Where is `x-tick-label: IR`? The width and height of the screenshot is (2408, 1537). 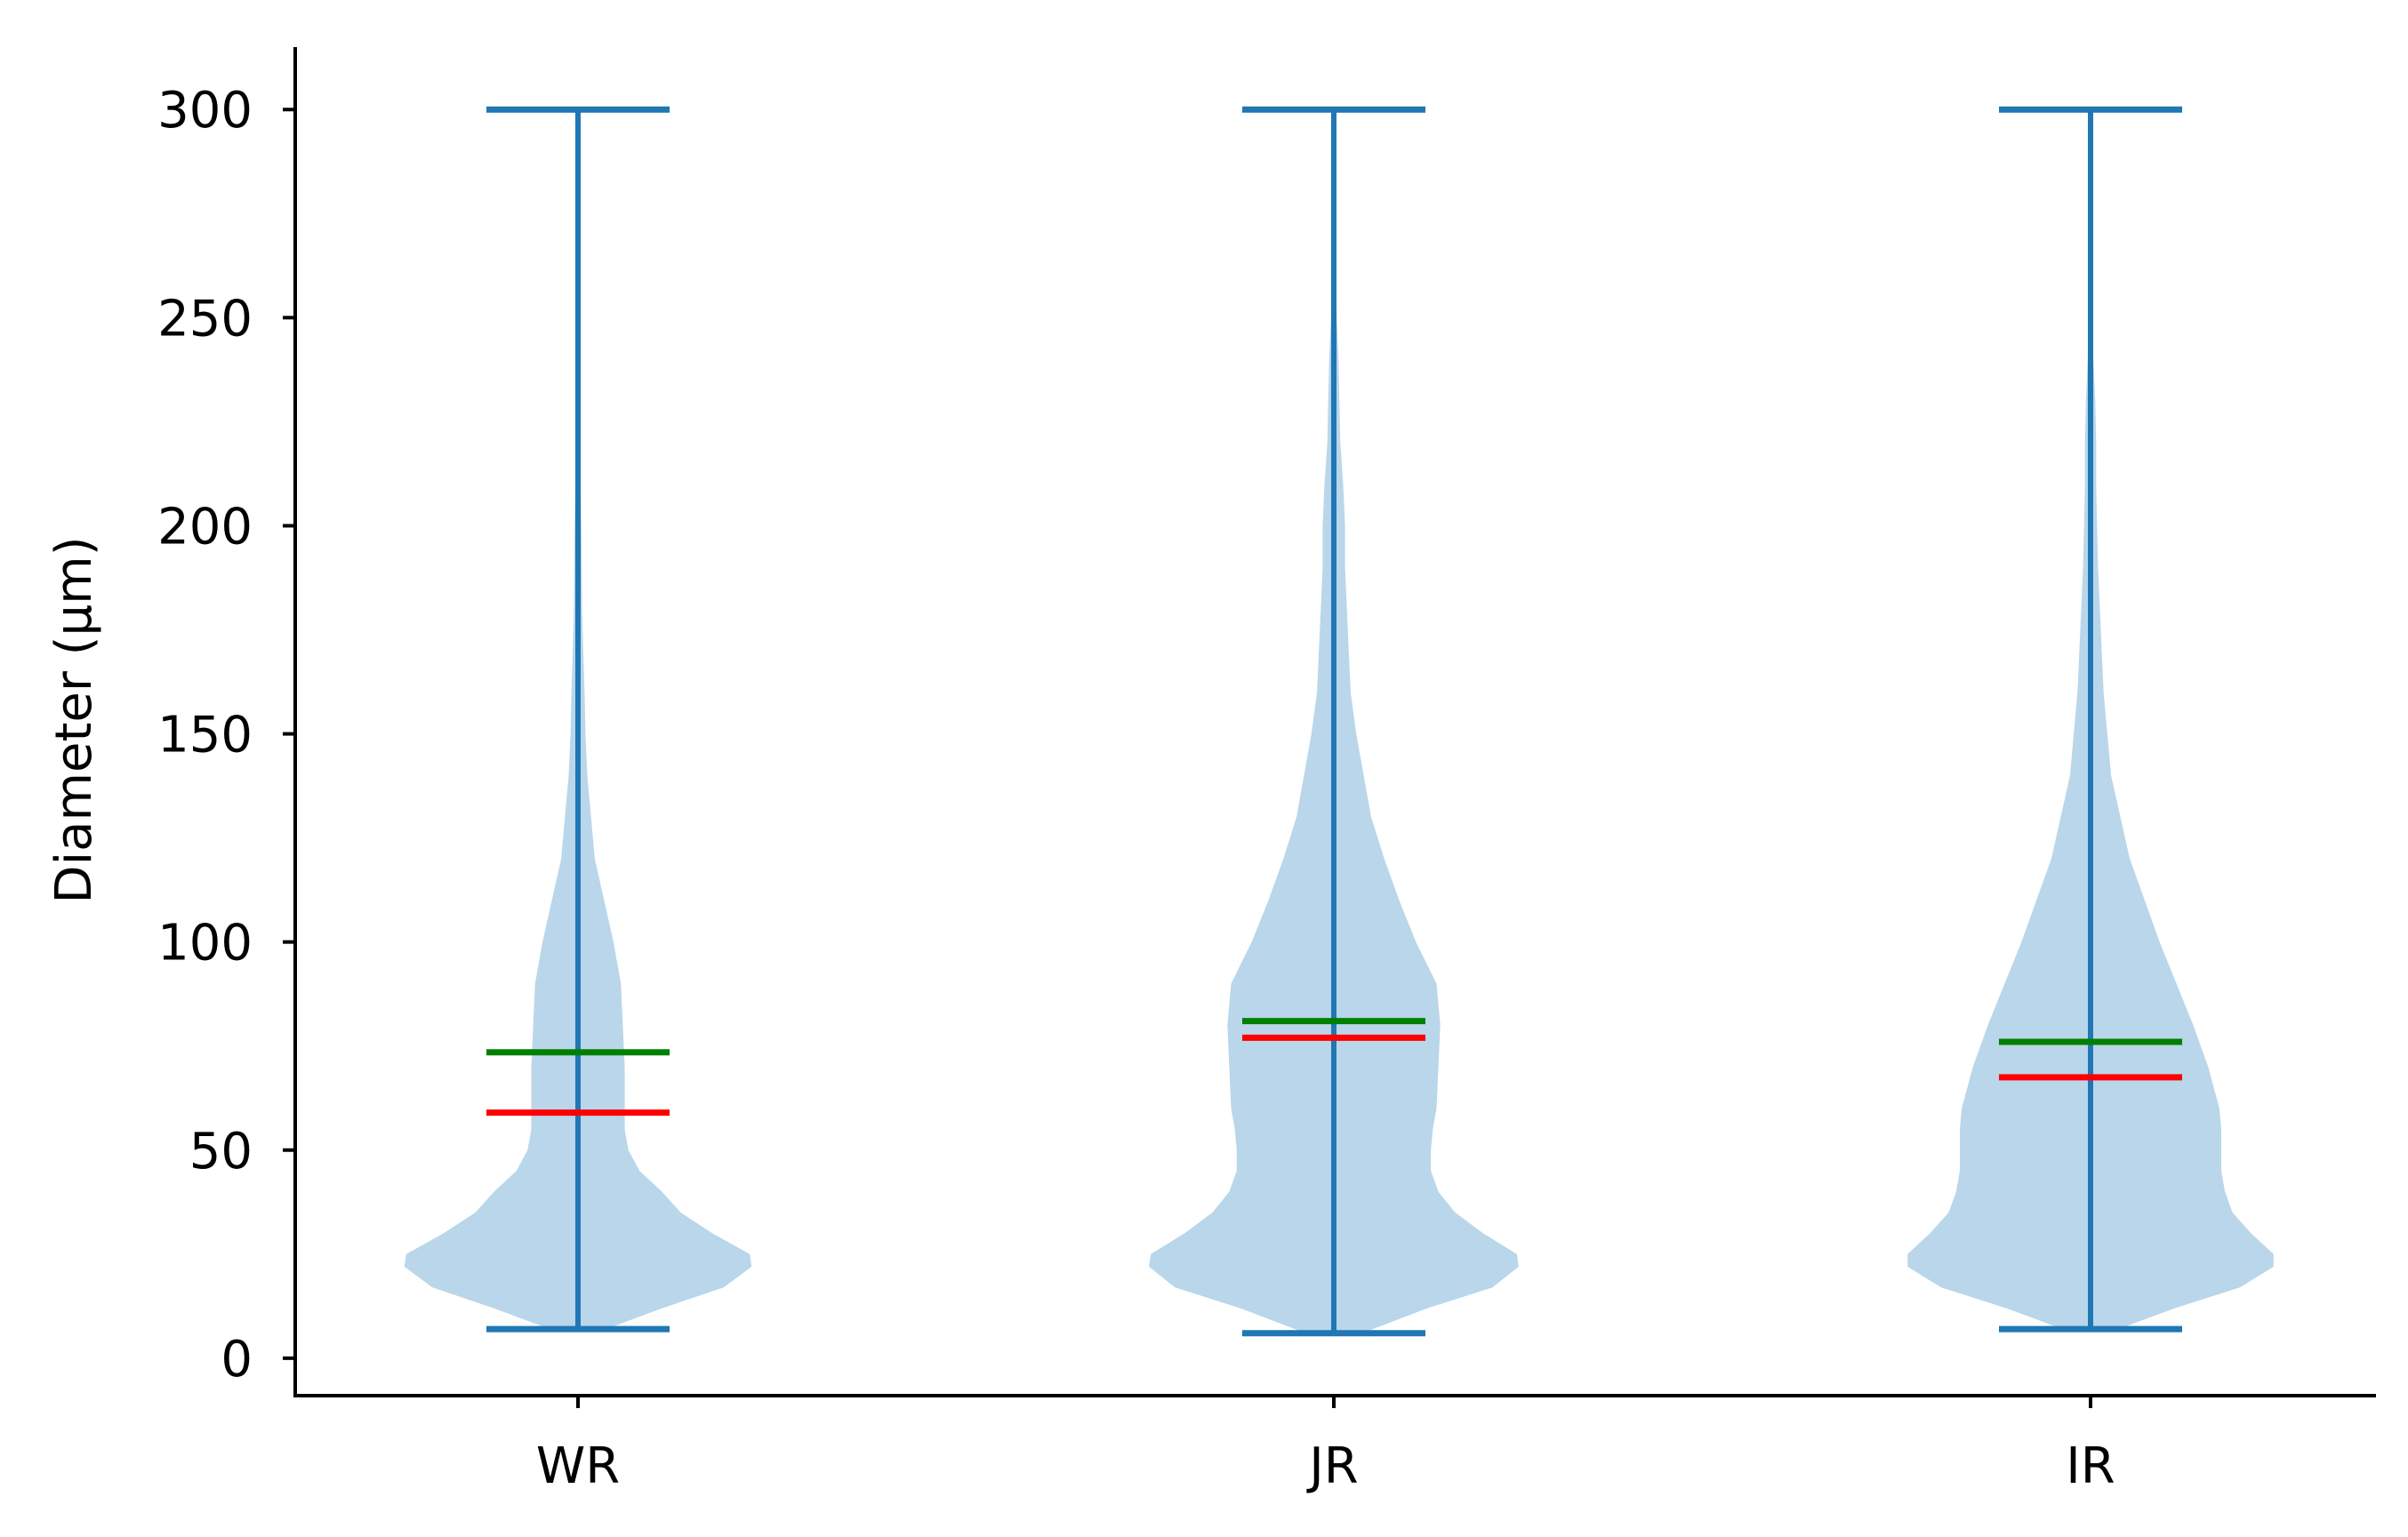 x-tick-label: IR is located at coordinates (2090, 1466).